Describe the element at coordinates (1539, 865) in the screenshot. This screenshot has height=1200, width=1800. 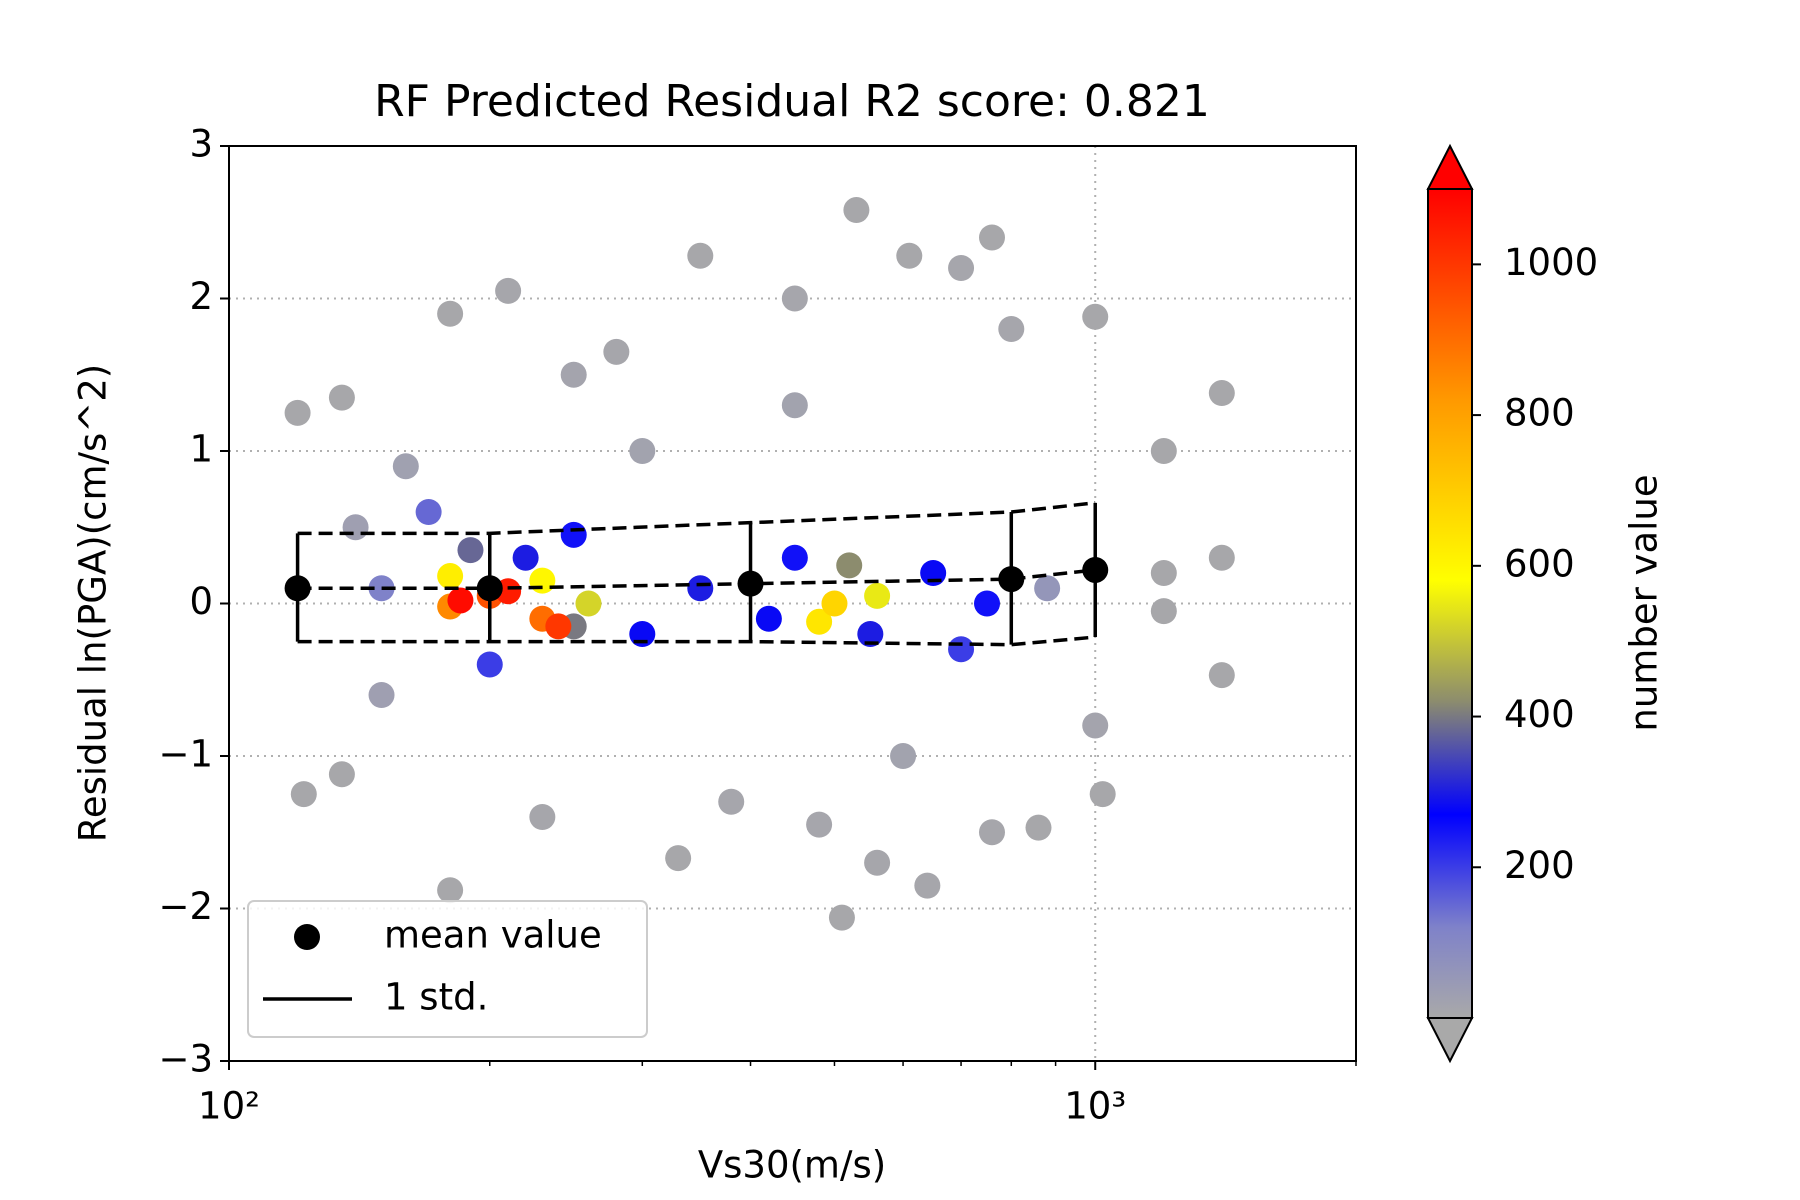
I see `colorbar-tick-label: 200` at that location.